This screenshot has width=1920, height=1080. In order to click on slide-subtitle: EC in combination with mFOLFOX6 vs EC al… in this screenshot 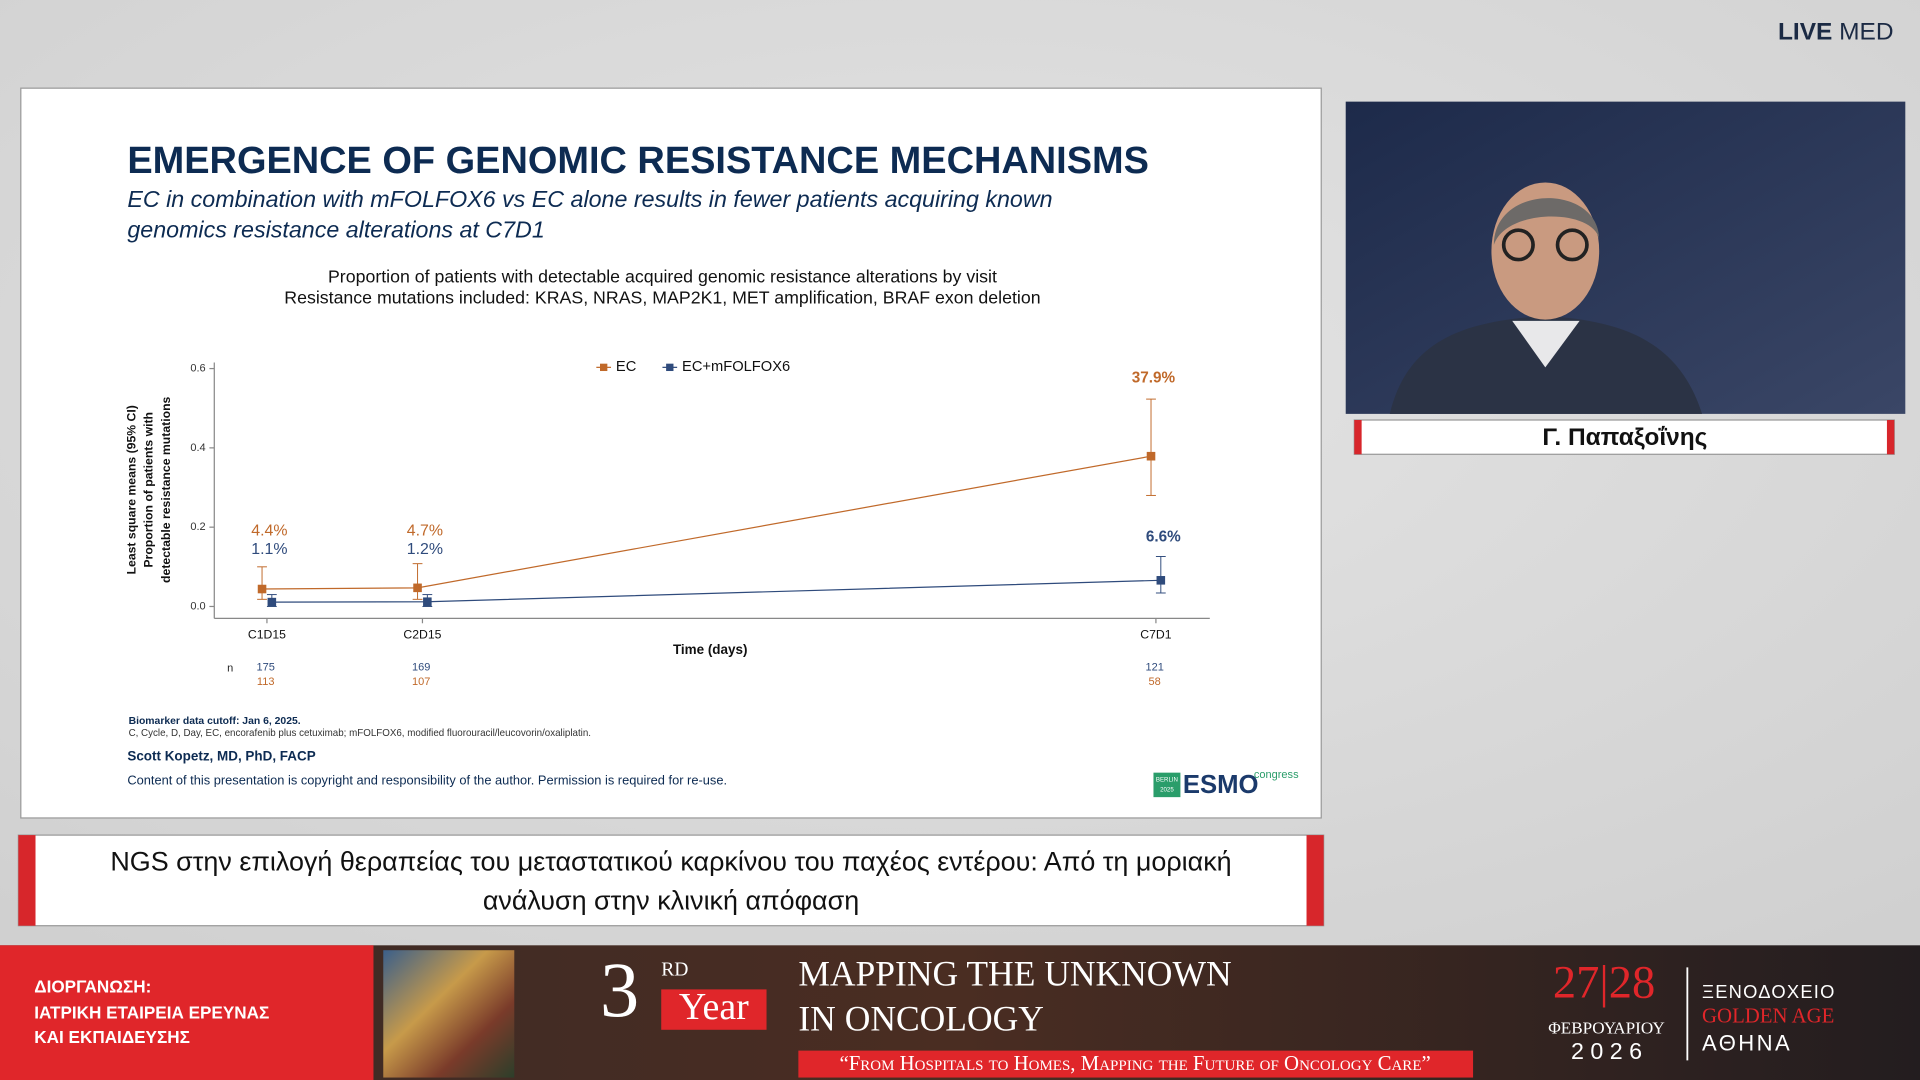, I will do `click(589, 199)`.